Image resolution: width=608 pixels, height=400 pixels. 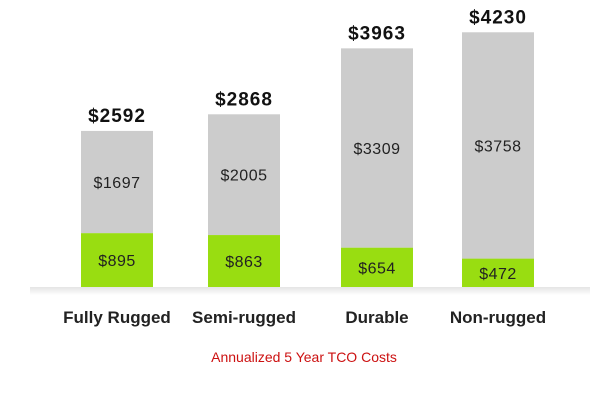 What do you see at coordinates (498, 17) in the screenshot?
I see `total-value-label: $4230` at bounding box center [498, 17].